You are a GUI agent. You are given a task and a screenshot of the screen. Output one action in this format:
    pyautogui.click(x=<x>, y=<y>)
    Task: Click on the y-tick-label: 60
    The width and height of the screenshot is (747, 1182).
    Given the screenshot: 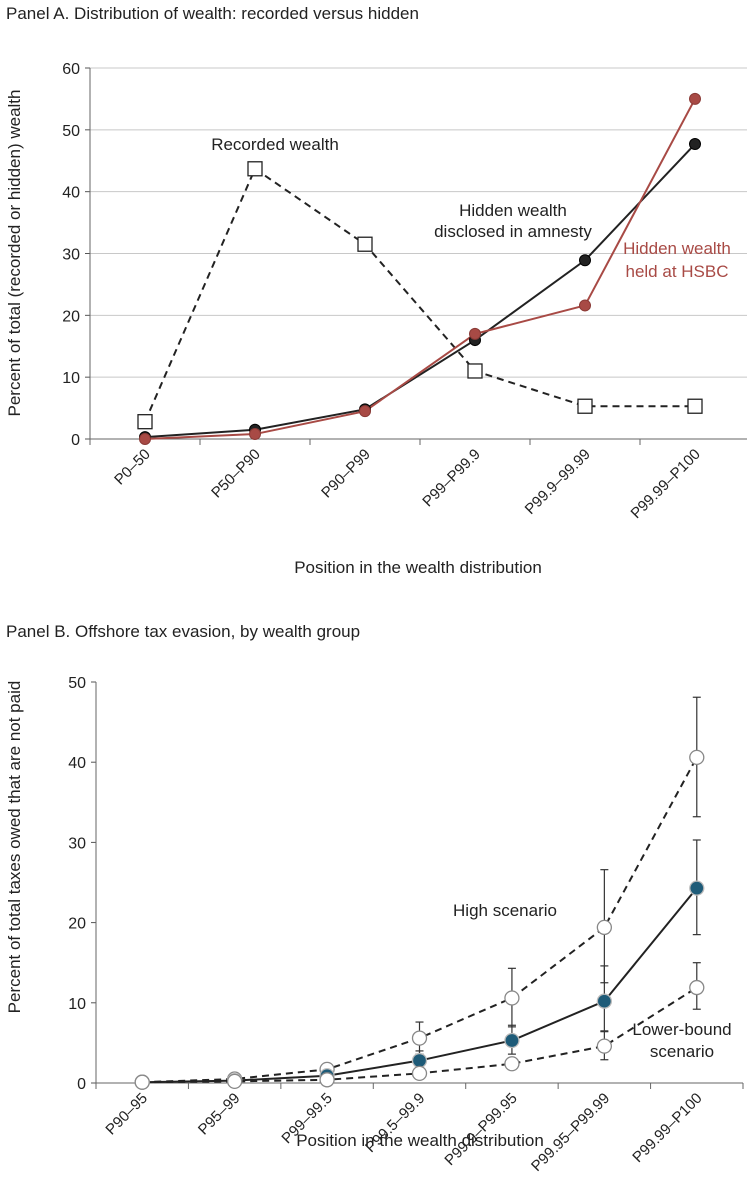 What is the action you would take?
    pyautogui.click(x=71, y=69)
    